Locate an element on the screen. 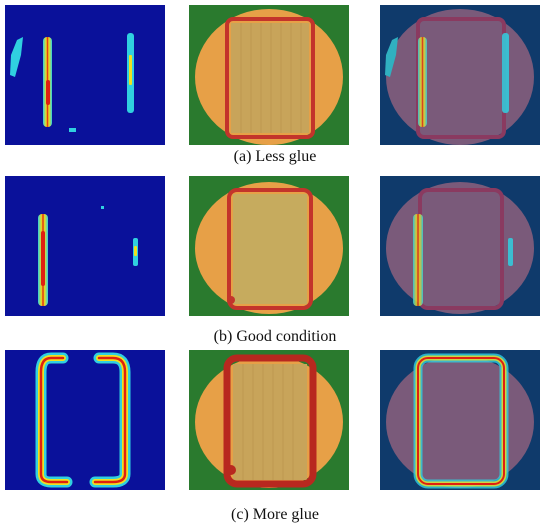 This screenshot has width=550, height=528. heatmap-good-condition is located at coordinates (85, 246).